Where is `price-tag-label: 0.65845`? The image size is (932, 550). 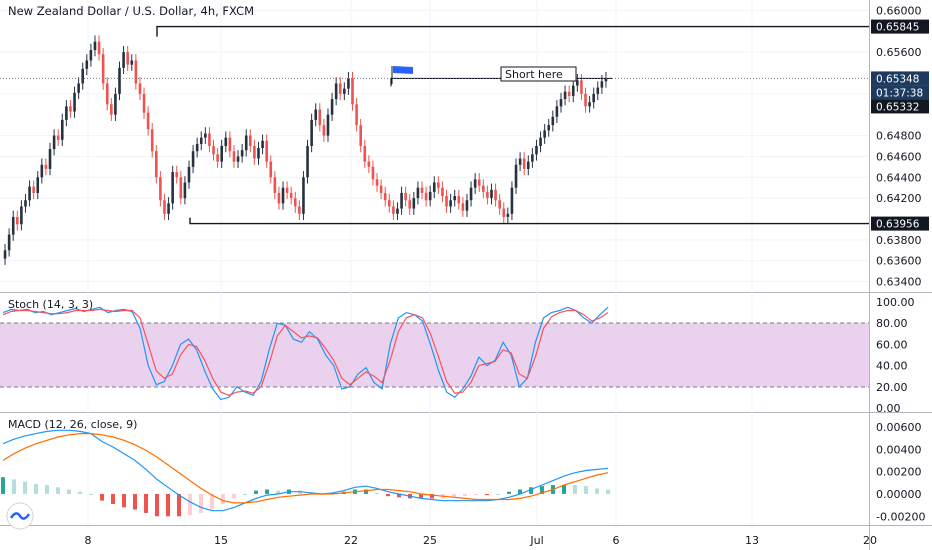
price-tag-label: 0.65845 is located at coordinates (897, 28).